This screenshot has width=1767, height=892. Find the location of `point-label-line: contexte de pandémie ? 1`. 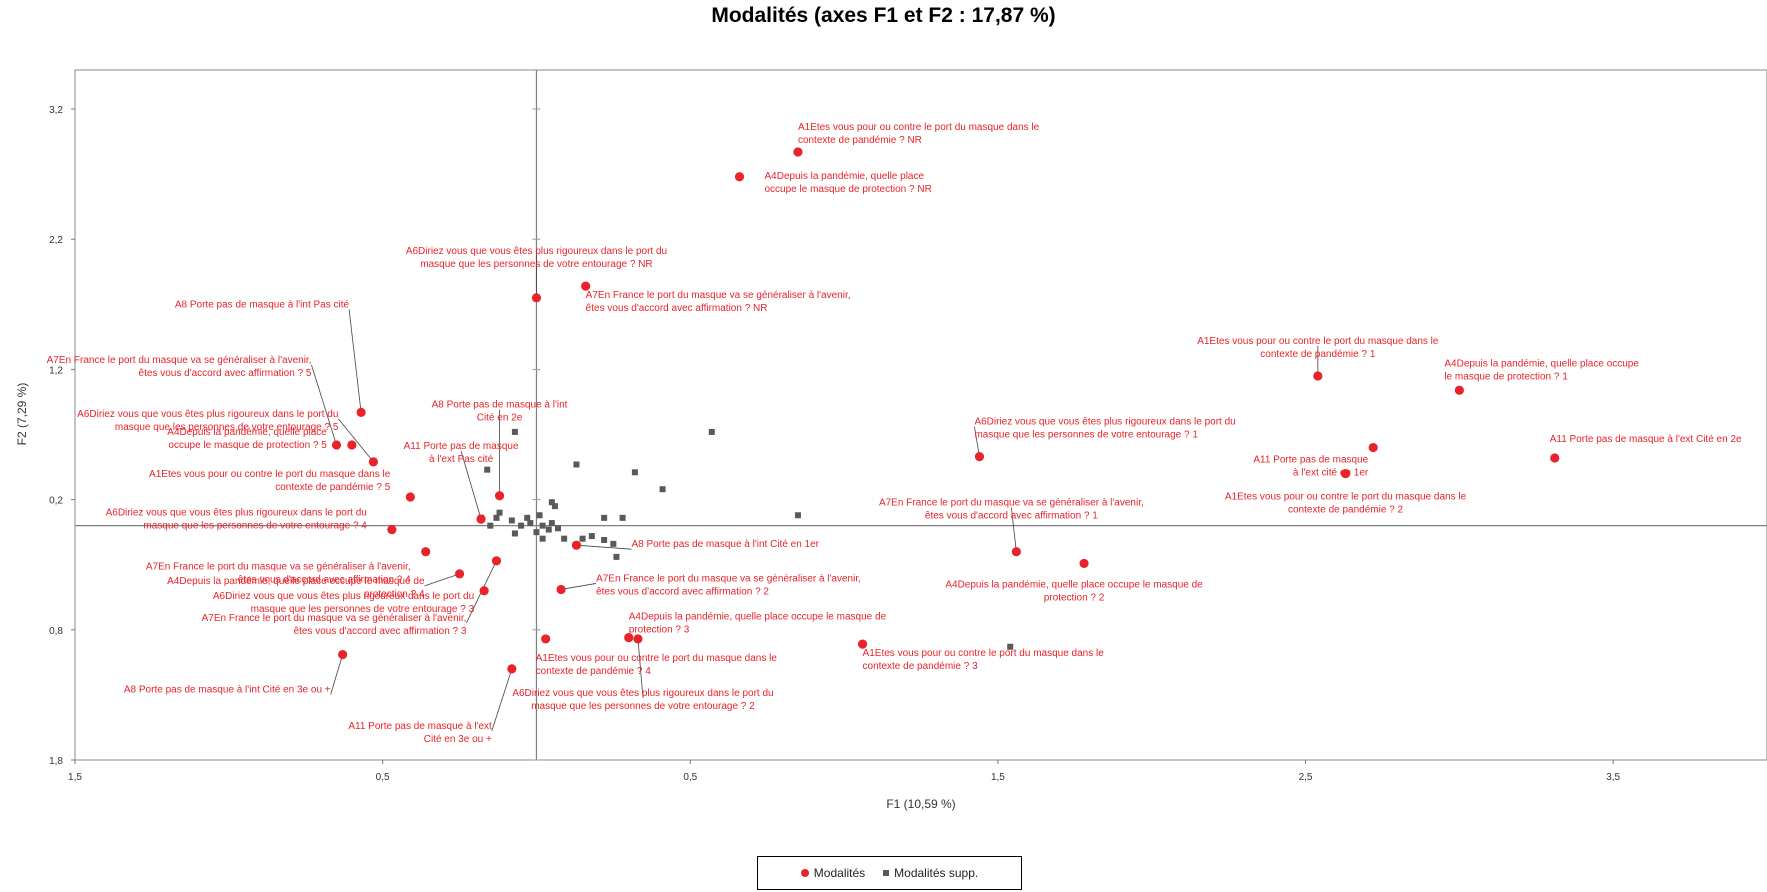

point-label-line: contexte de pandémie ? 1 is located at coordinates (1318, 354).